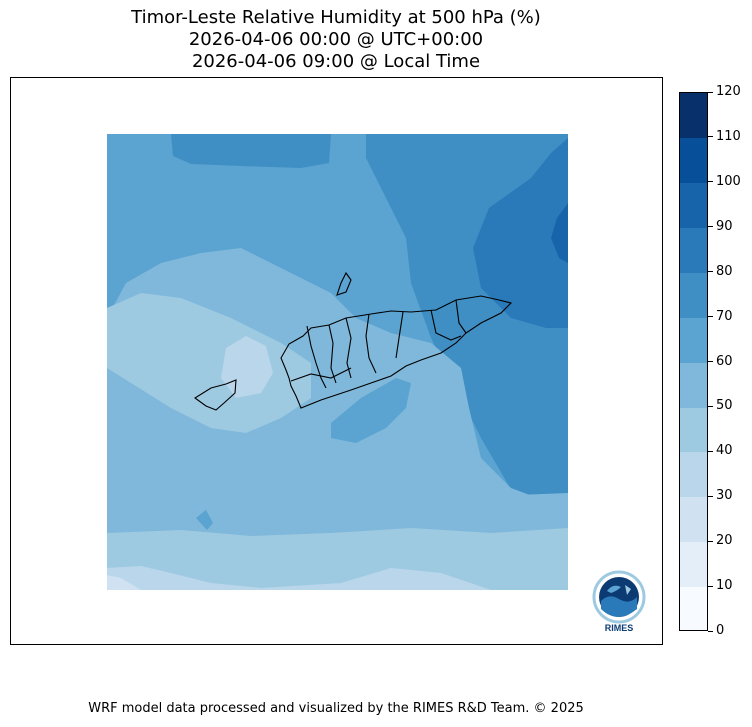 This screenshot has height=727, width=752. Describe the element at coordinates (724, 226) in the screenshot. I see `colorbar-tick-label: 90` at that location.